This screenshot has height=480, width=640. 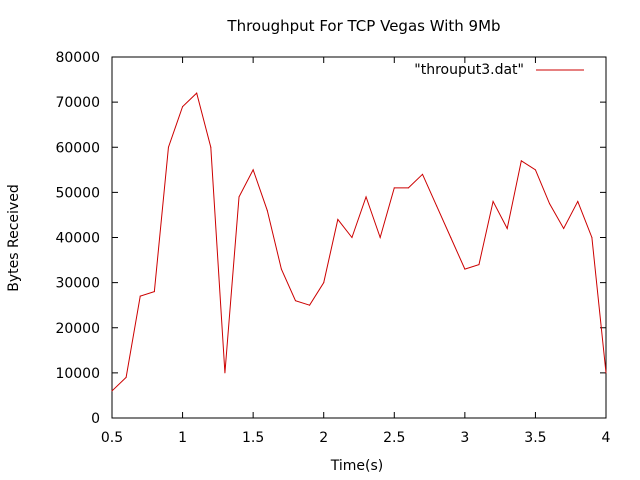 What do you see at coordinates (606, 438) in the screenshot?
I see `x-tick-label: 4` at bounding box center [606, 438].